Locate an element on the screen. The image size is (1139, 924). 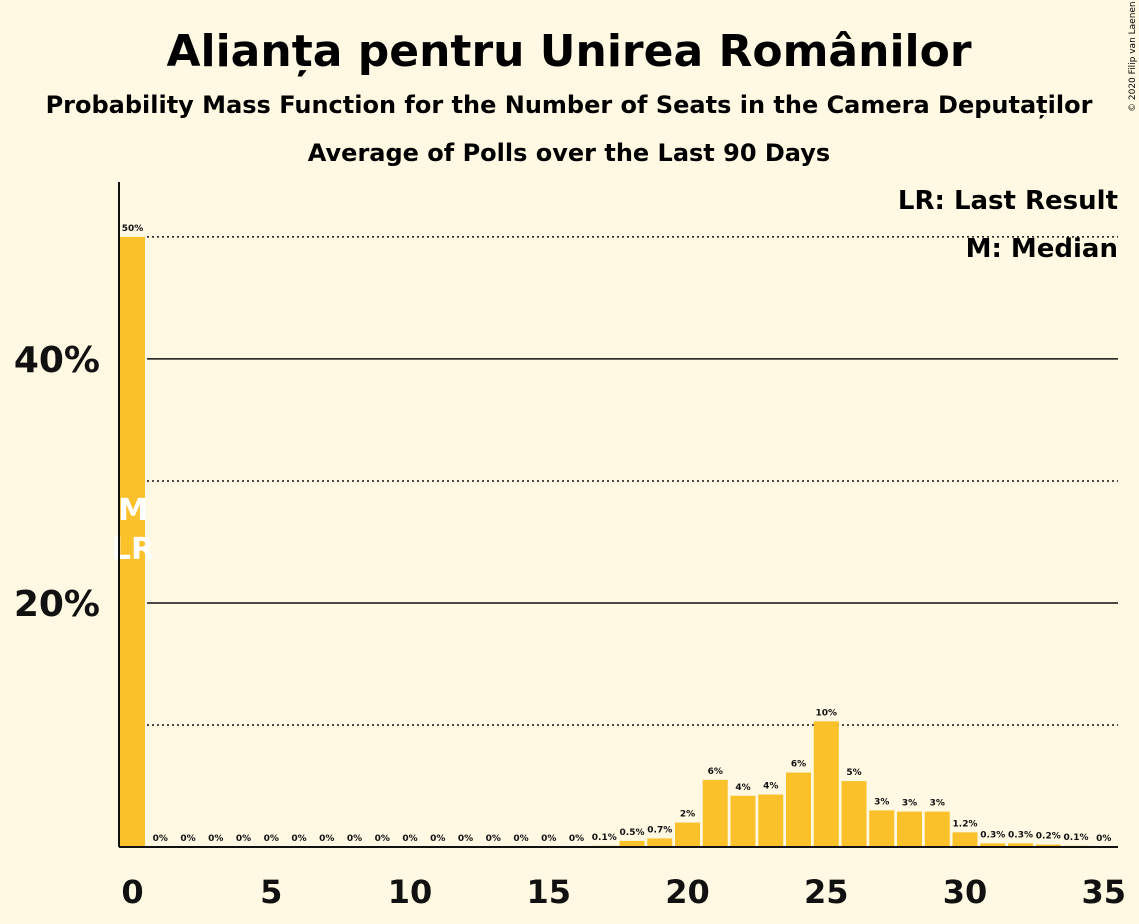
x-tick-label: 5 is located at coordinates (271, 892).